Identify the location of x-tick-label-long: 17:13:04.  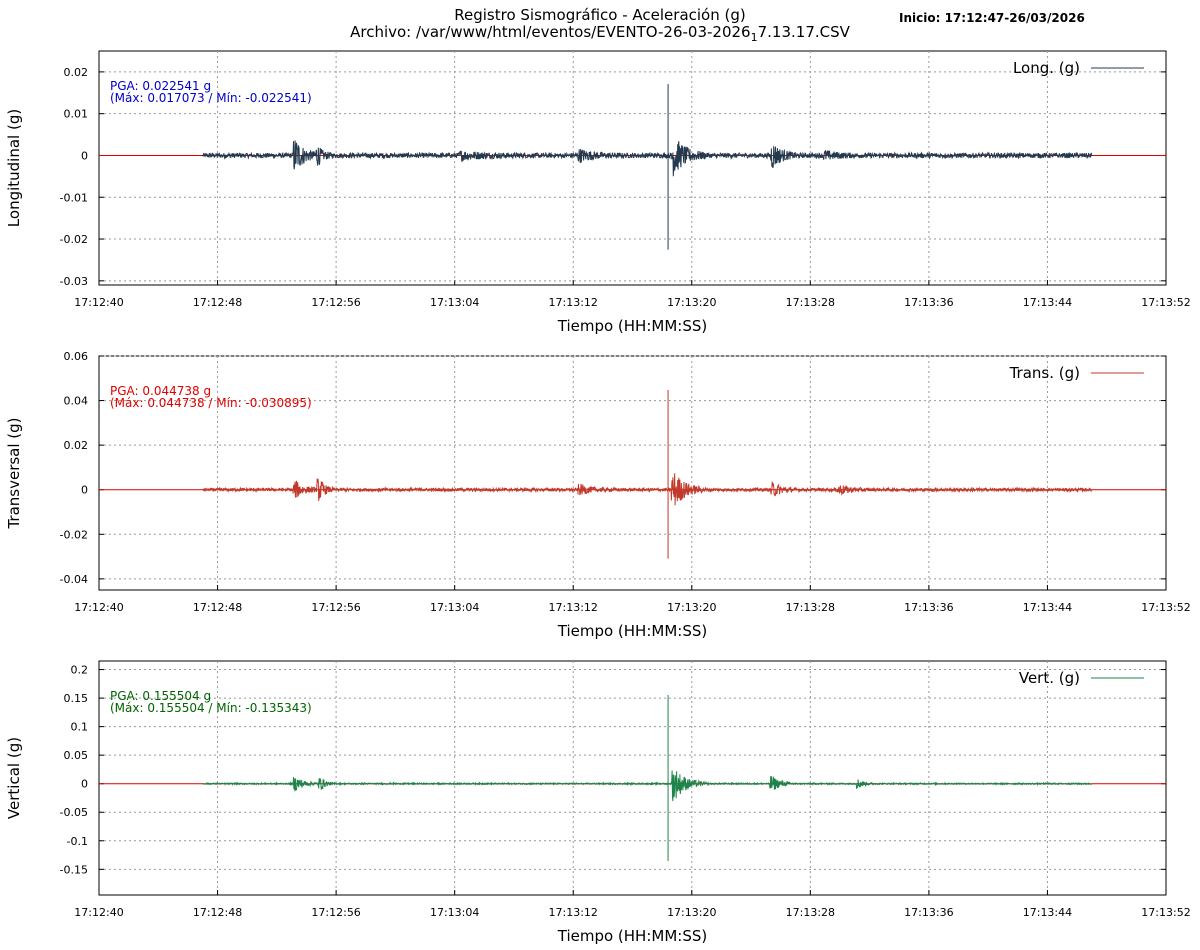
(454, 302).